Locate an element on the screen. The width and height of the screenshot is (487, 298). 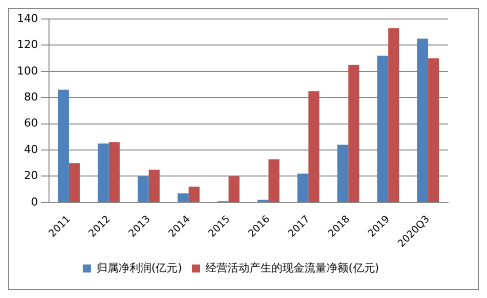
y-tick-label: 40 is located at coordinates (31, 149).